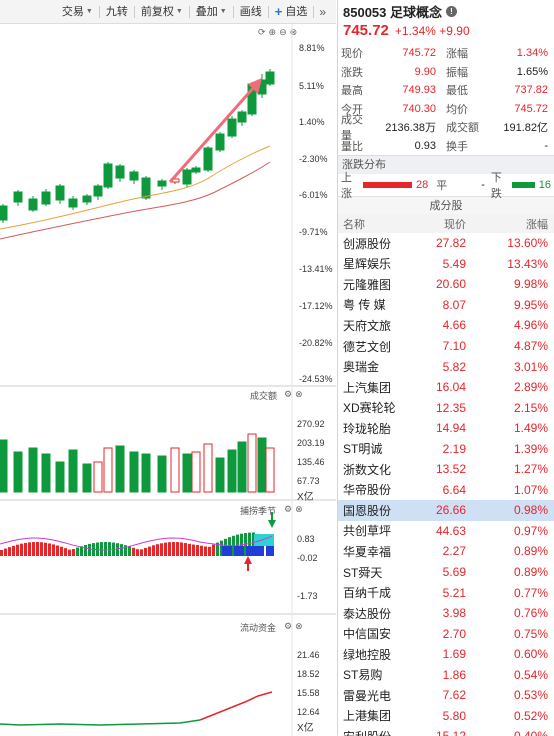  Describe the element at coordinates (446, 448) in the screenshot. I see `constituent-row: ST明诚 2.19 1.39%` at that location.